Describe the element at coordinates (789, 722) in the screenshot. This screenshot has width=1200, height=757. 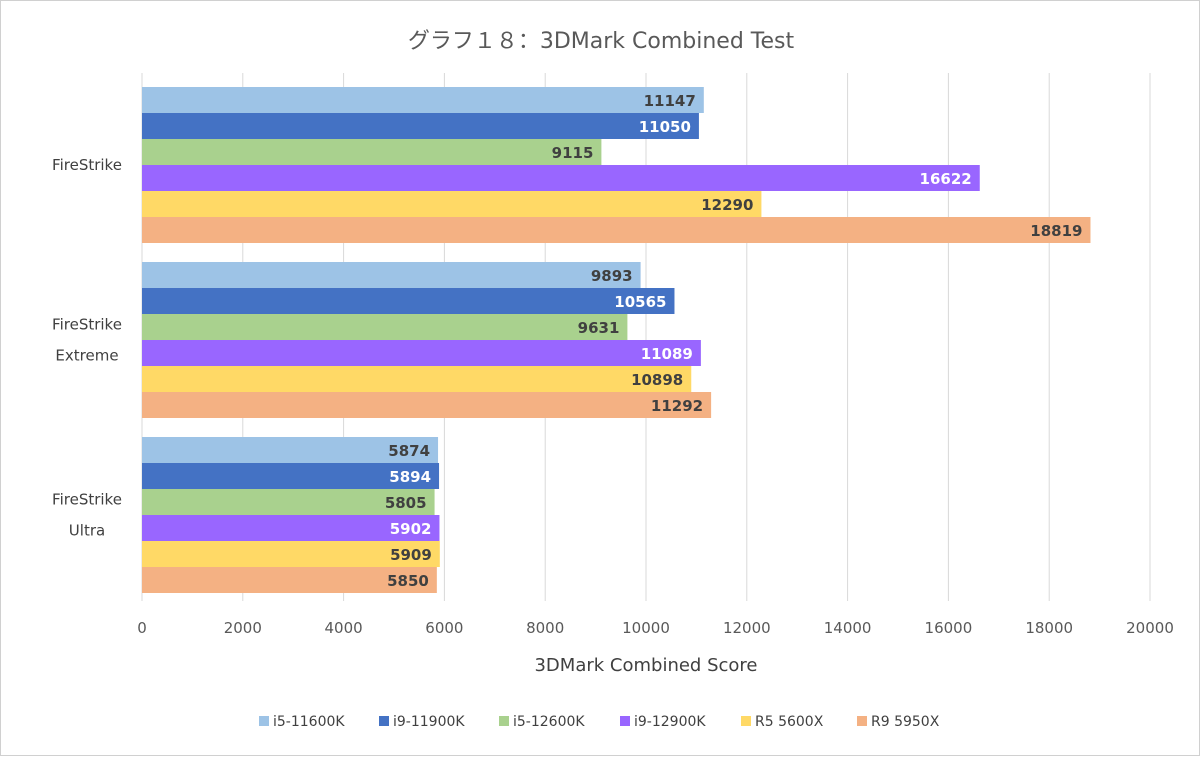
I see `legend-label: R5 5600X` at that location.